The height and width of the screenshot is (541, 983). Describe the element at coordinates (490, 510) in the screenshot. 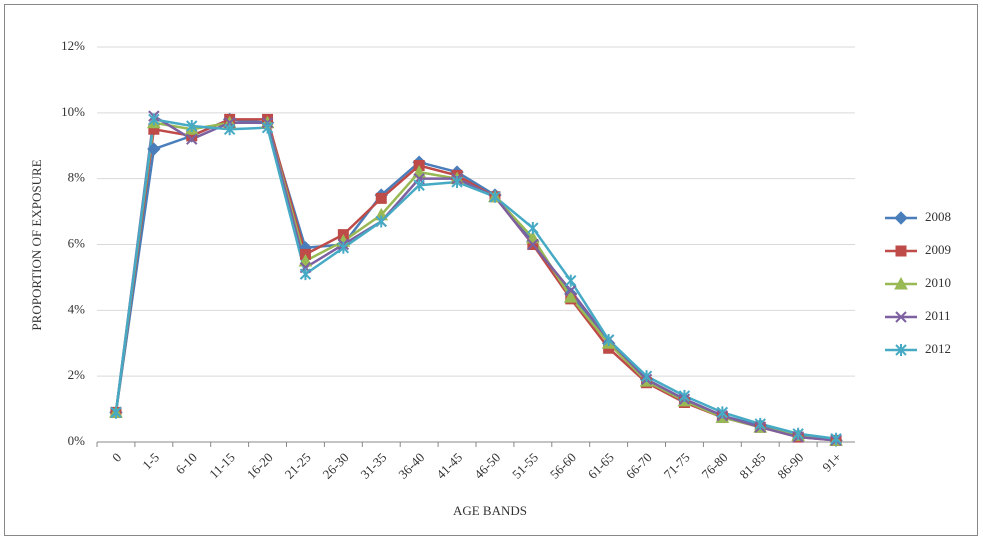

I see `x-axis-title: AGE BANDS` at that location.